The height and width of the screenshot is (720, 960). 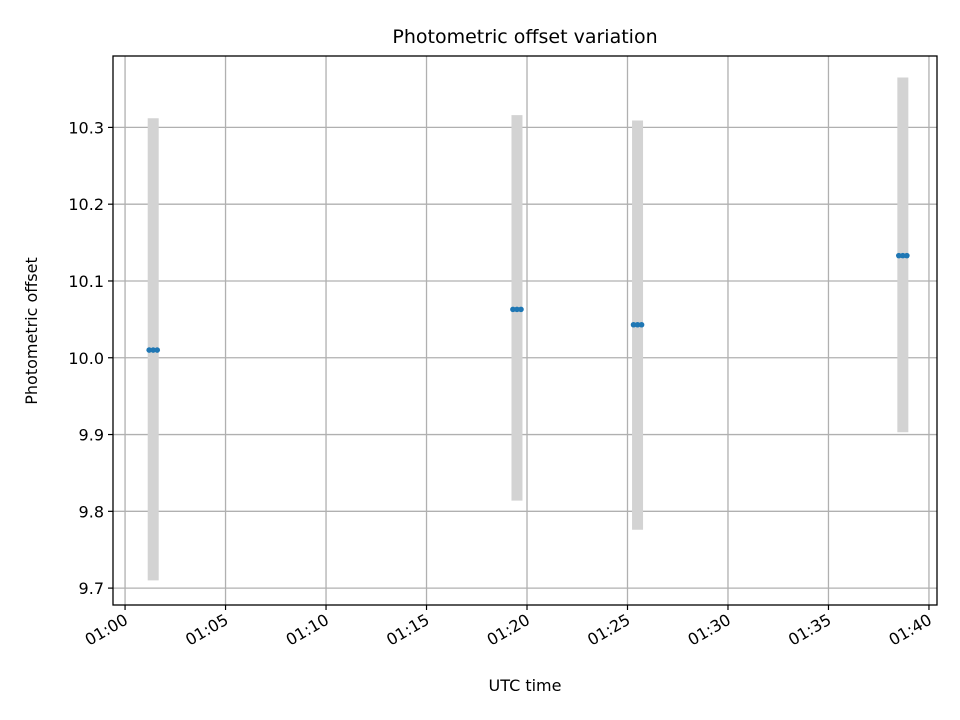 I want to click on data-points, so click(x=528, y=302).